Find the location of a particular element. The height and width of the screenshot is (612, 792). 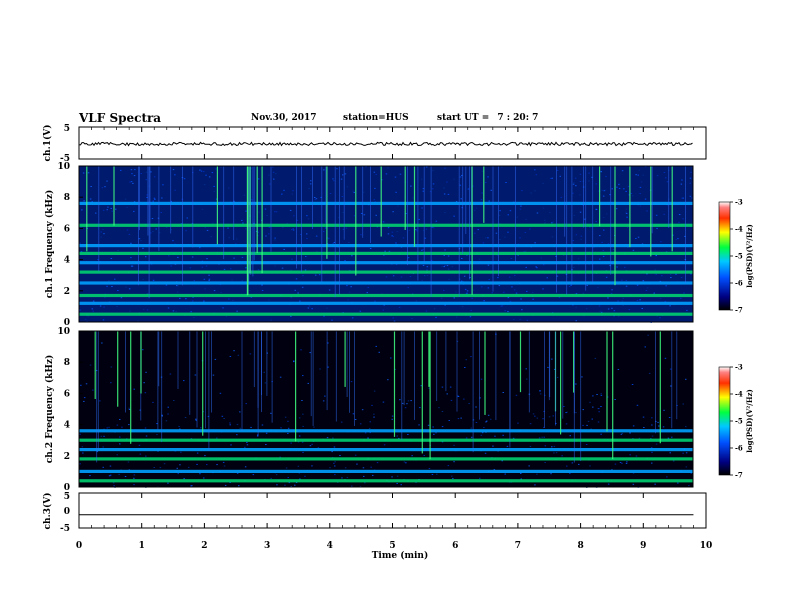

ch2-spectrogram-band is located at coordinates (386, 481).